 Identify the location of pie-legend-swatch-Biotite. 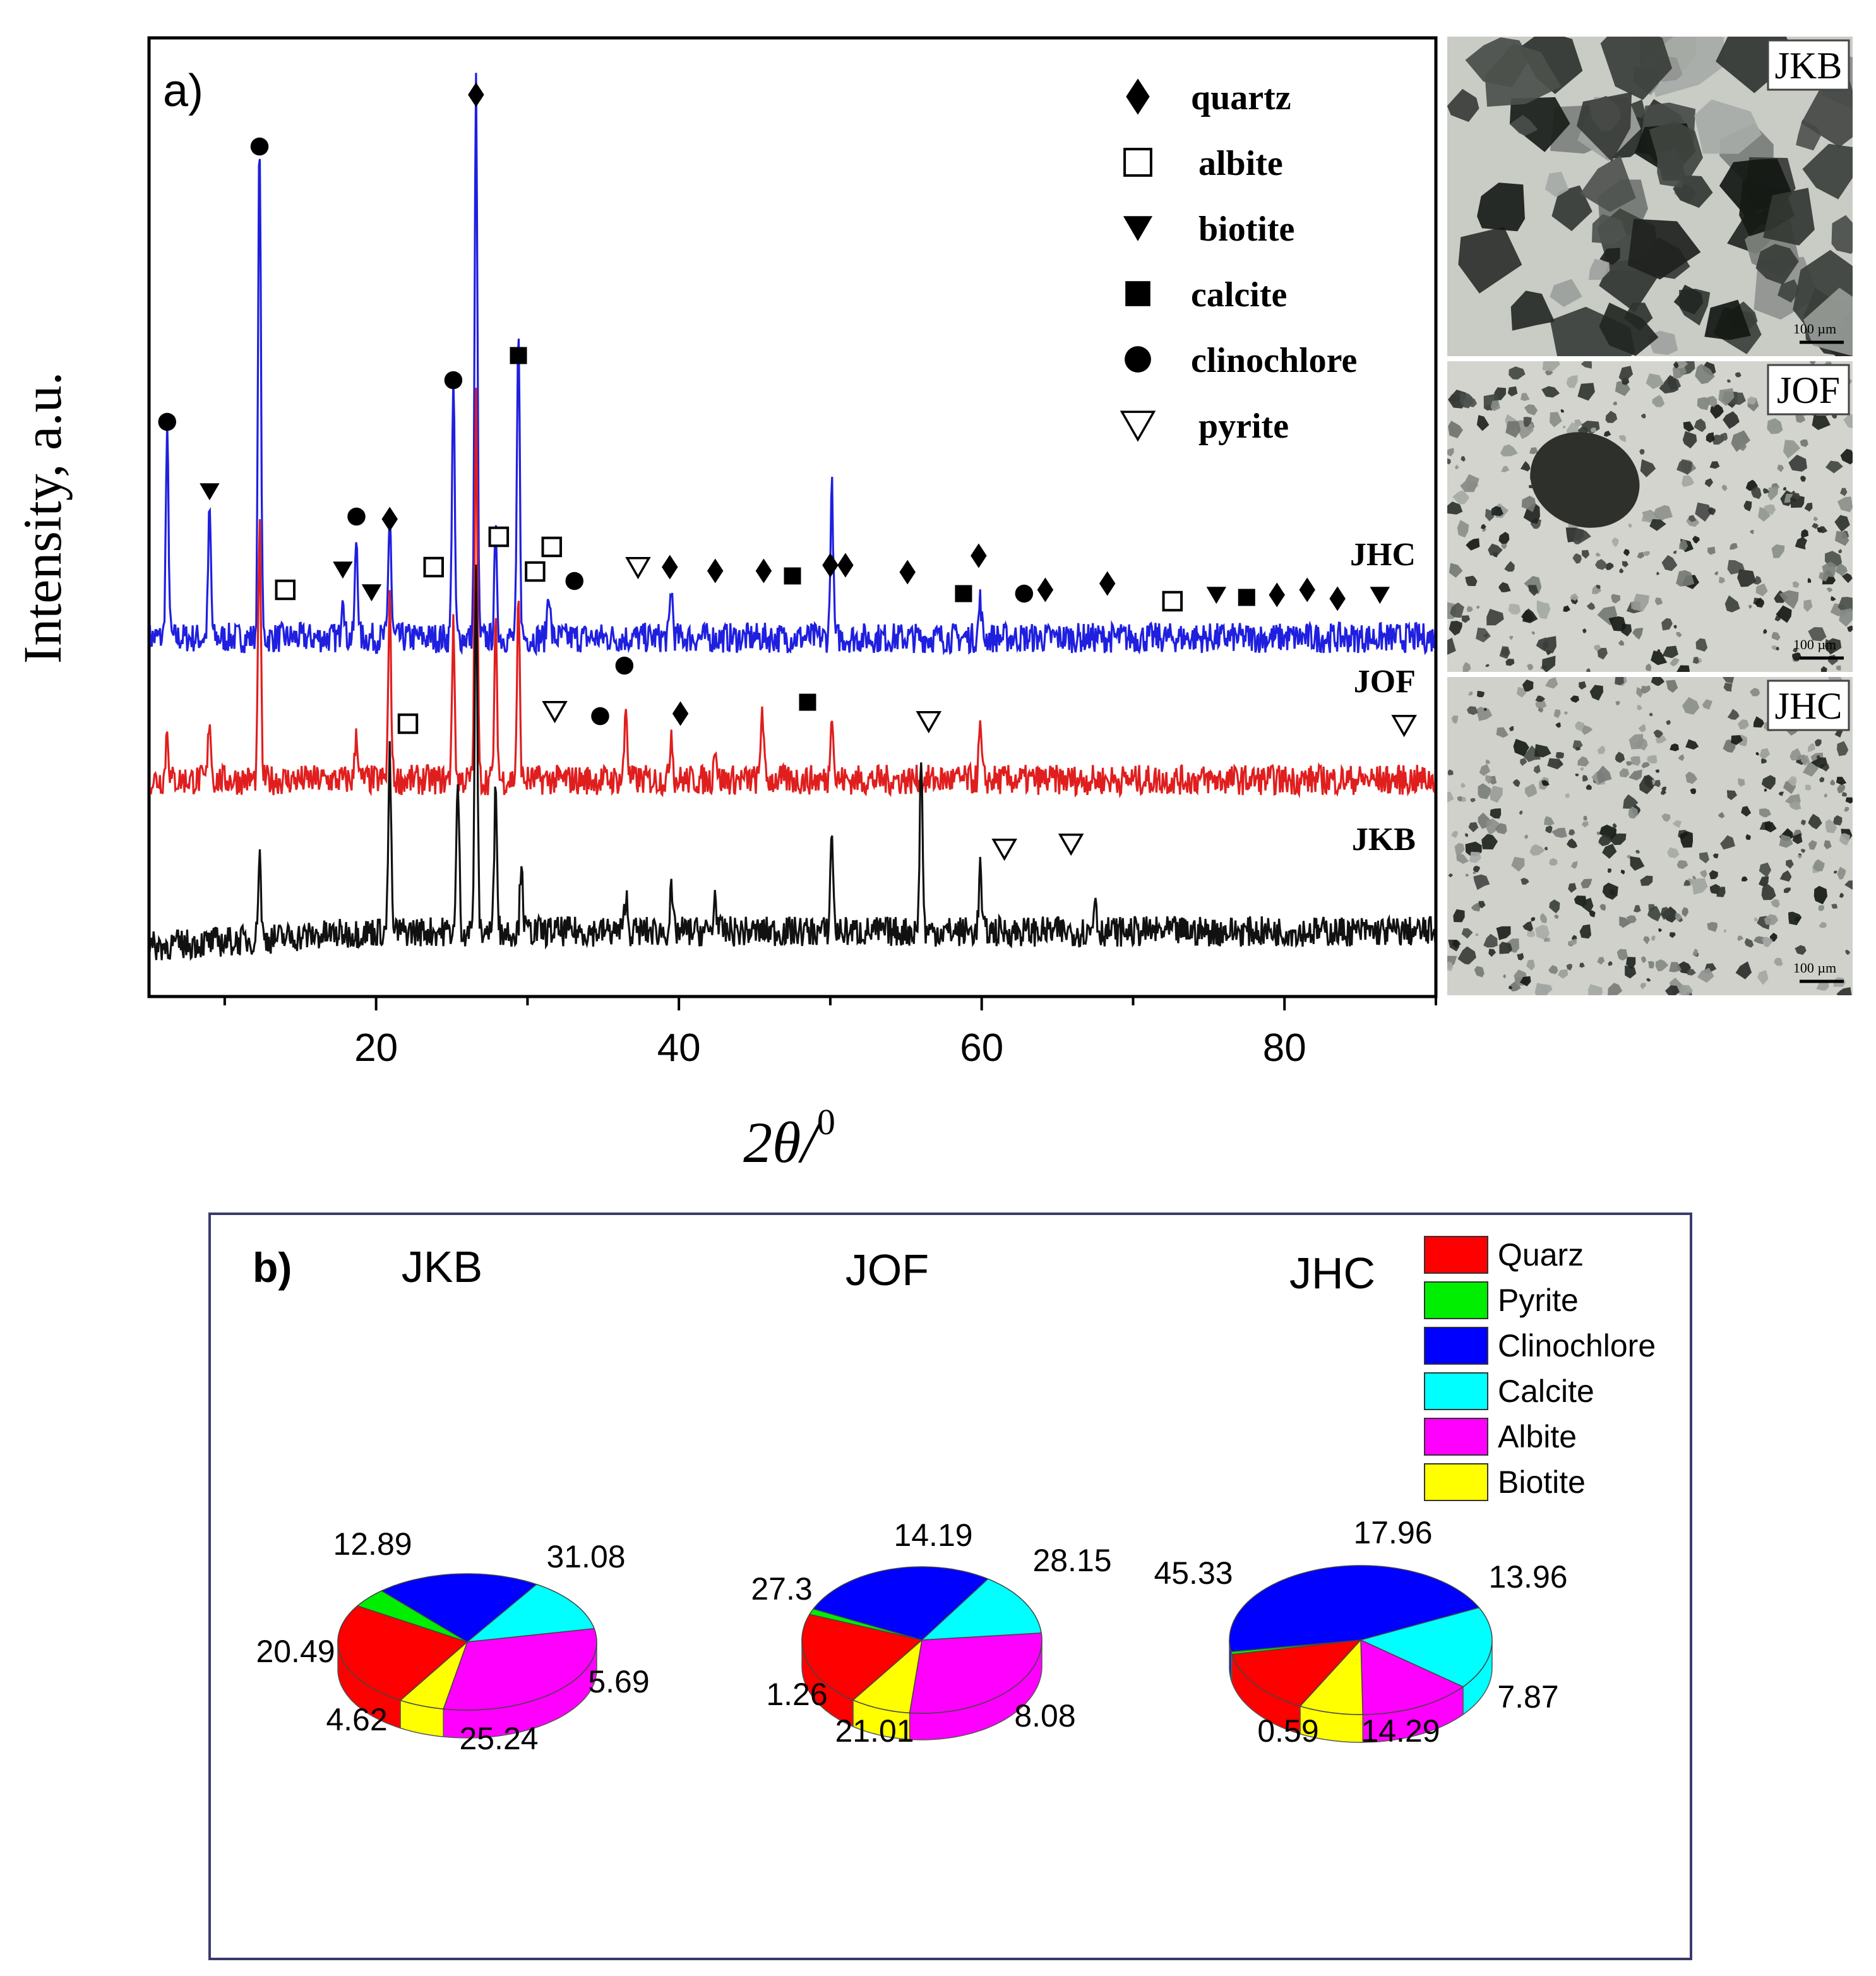
(1456, 1482).